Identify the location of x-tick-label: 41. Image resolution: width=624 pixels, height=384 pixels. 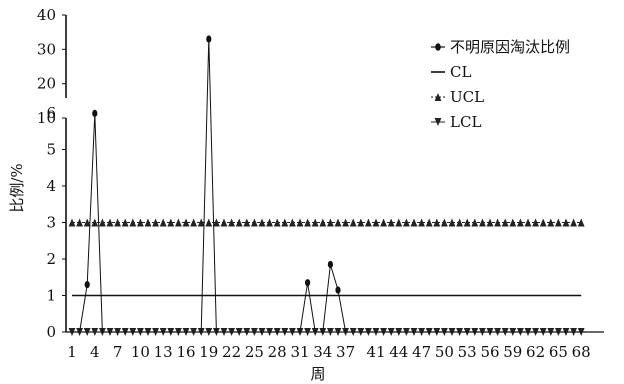
(375, 352).